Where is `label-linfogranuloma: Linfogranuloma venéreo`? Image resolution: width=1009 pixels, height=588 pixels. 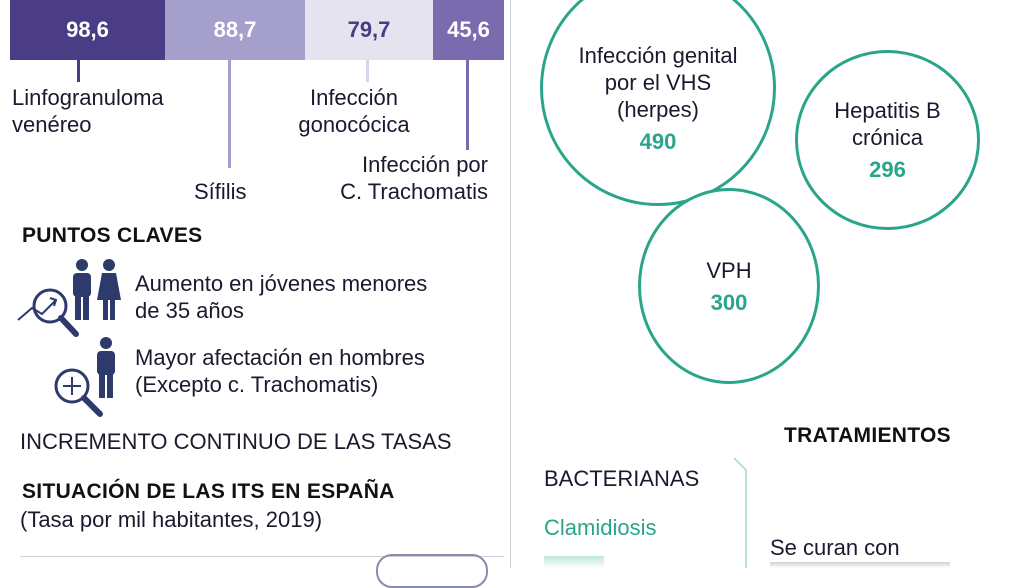
label-linfogranuloma: Linfogranuloma venéreo is located at coordinates (88, 111).